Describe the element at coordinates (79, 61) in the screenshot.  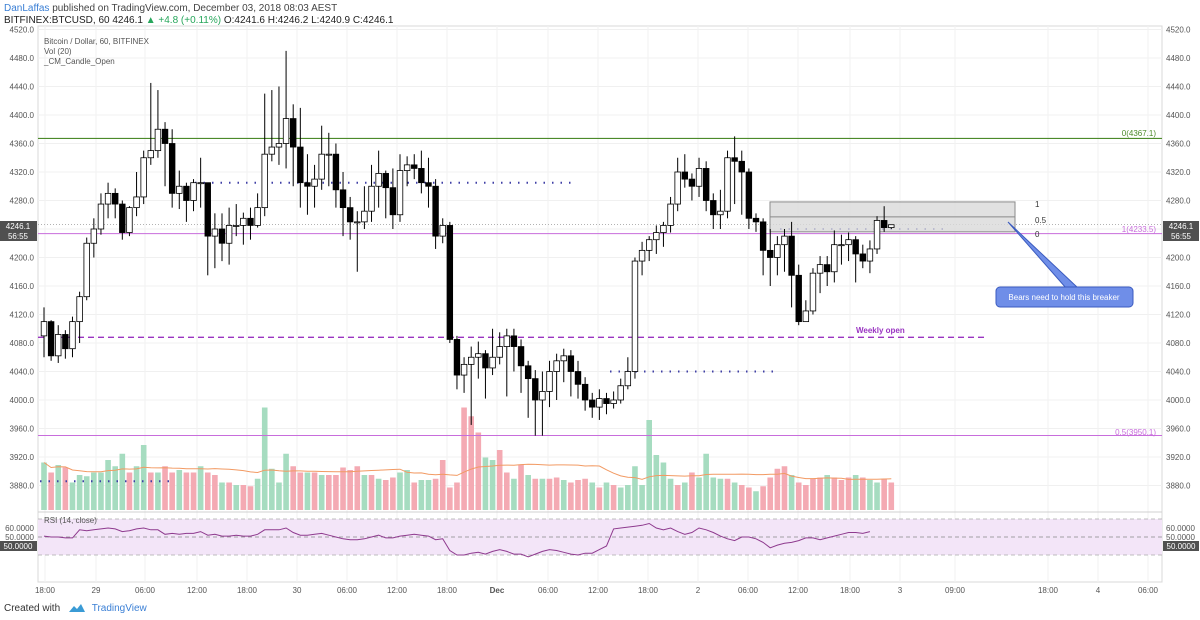
I see `indicator-candle-open: _CM_Candle_Open` at that location.